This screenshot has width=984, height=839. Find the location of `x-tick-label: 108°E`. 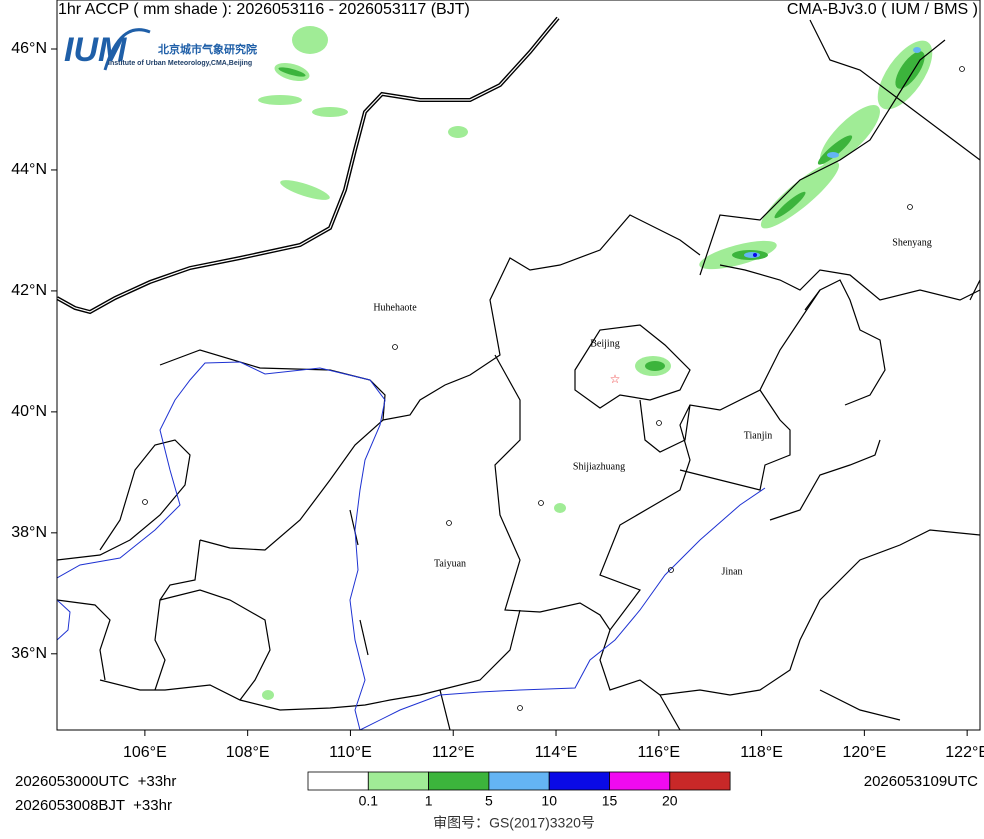

x-tick-label: 108°E is located at coordinates (248, 752).